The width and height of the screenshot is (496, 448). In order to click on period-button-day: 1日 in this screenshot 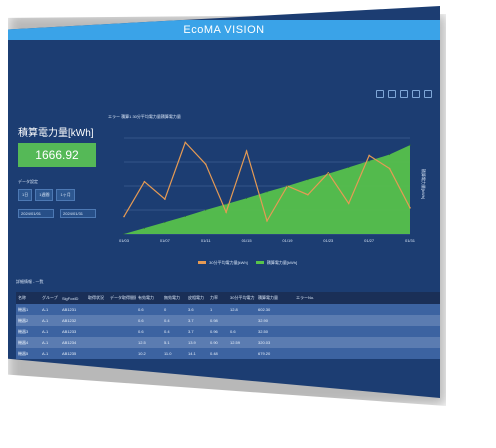, I will do `click(25, 195)`.